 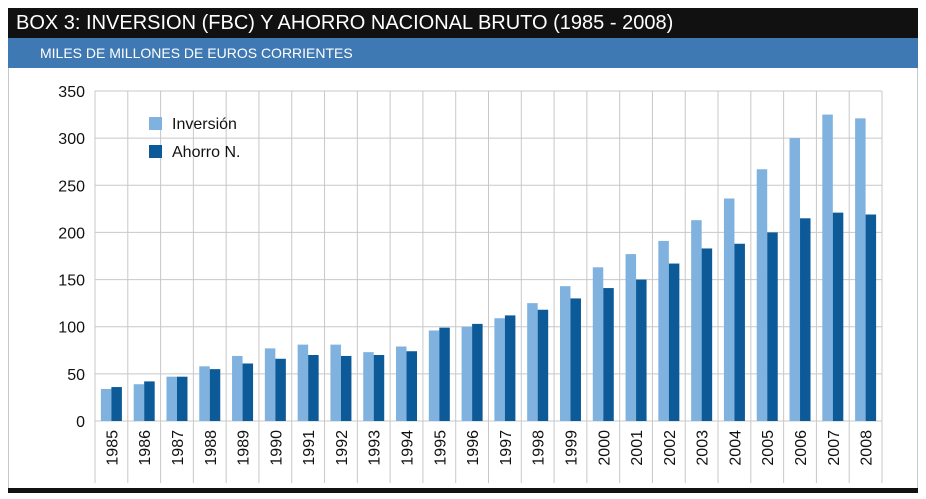 What do you see at coordinates (867, 448) in the screenshot?
I see `x-tick-label: 2008` at bounding box center [867, 448].